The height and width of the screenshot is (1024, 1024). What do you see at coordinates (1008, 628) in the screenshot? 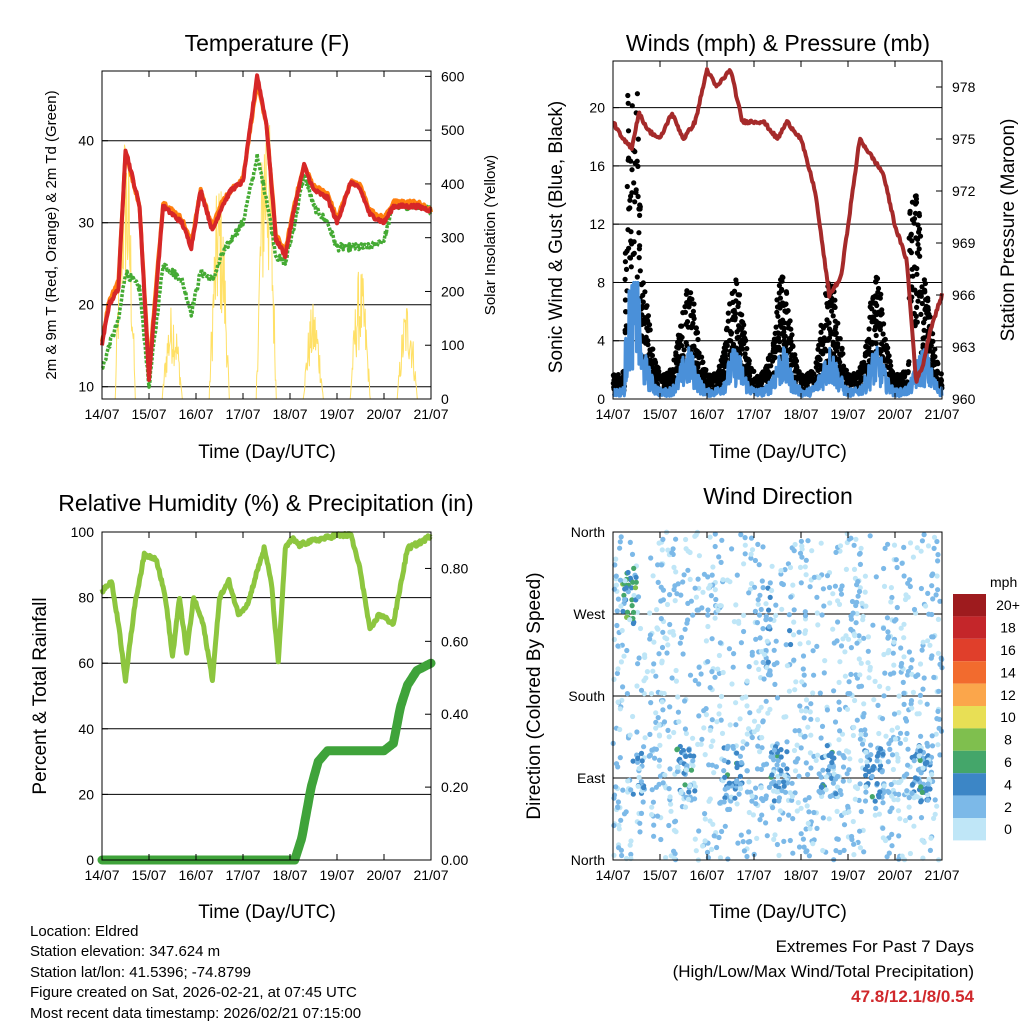
I see `legend-label: 18` at bounding box center [1008, 628].